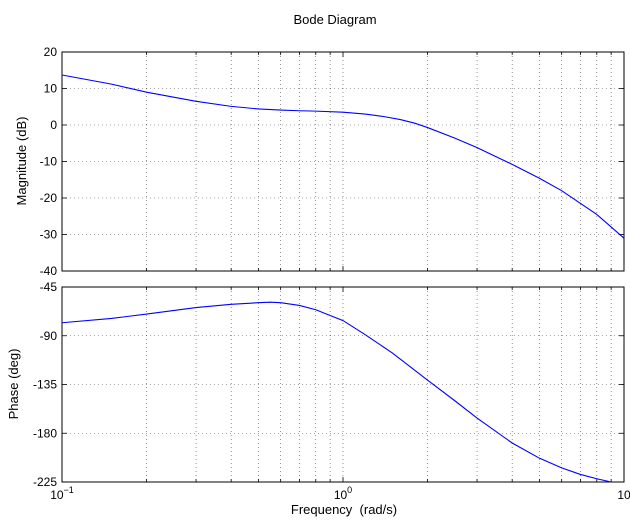  What do you see at coordinates (51, 89) in the screenshot?
I see `y-tick-label: 10` at bounding box center [51, 89].